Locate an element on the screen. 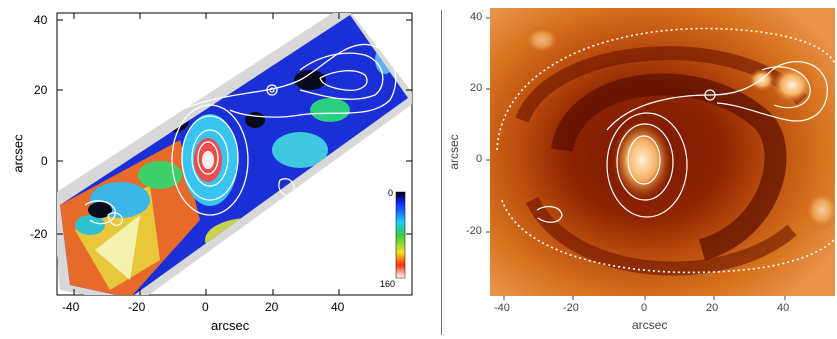  left-ytick-label: 40 is located at coordinates (41, 20).